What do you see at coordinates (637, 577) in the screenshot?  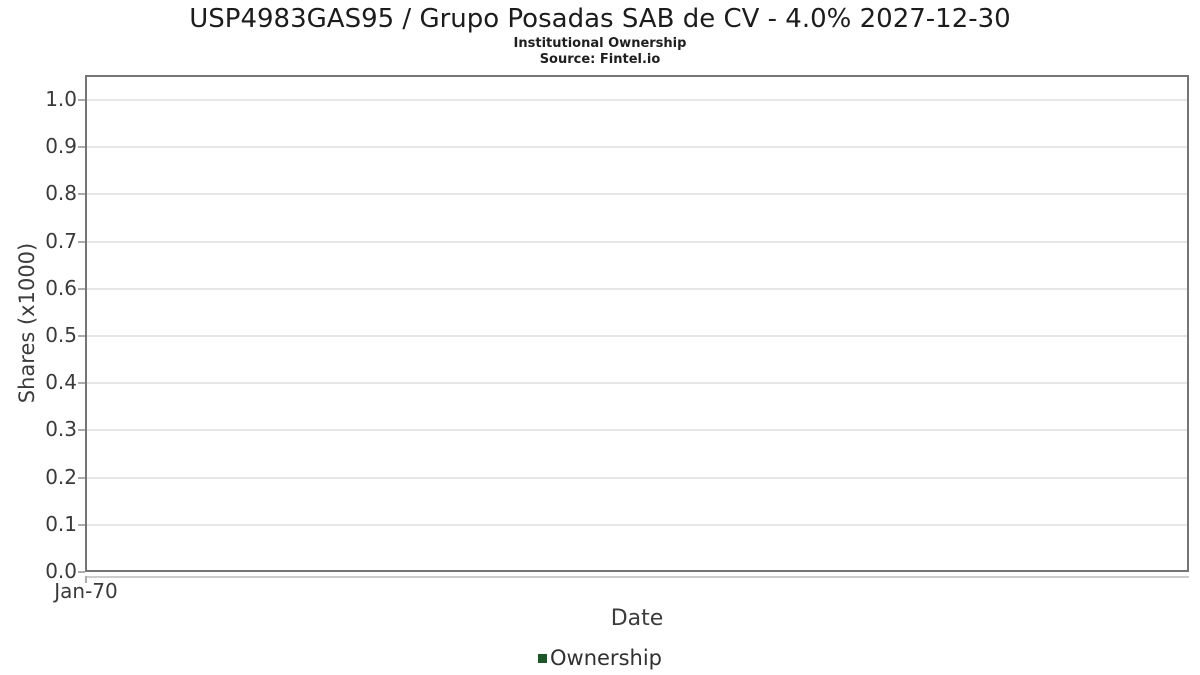 I see `x-axis-line` at bounding box center [637, 577].